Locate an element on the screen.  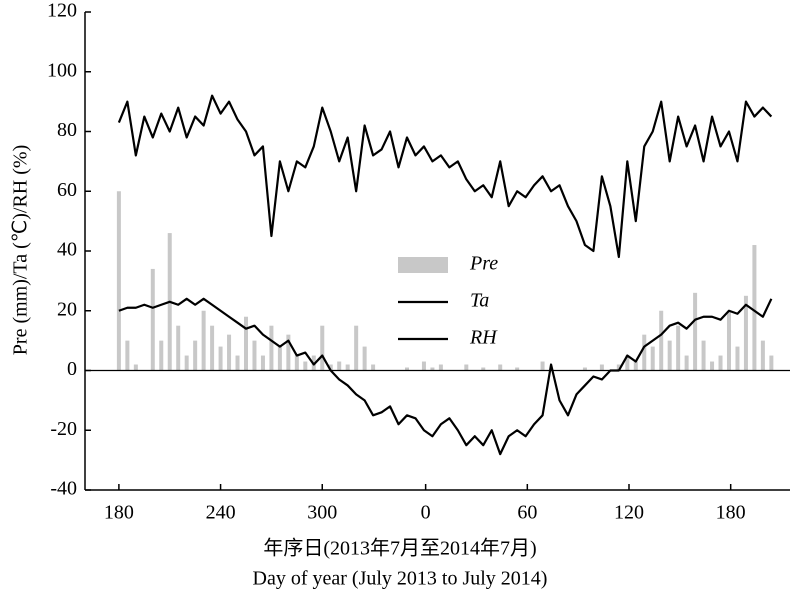
legend-label: Pre is located at coordinates (483, 264).